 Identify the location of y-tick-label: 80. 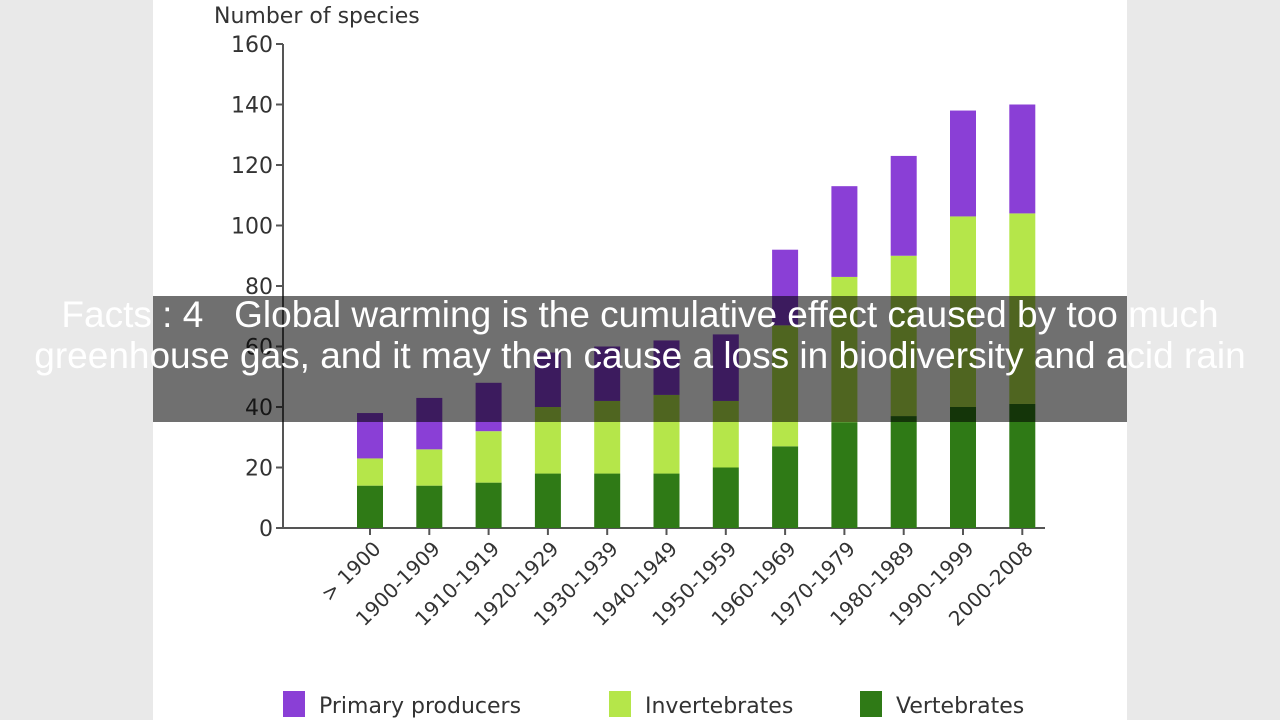
(259, 287).